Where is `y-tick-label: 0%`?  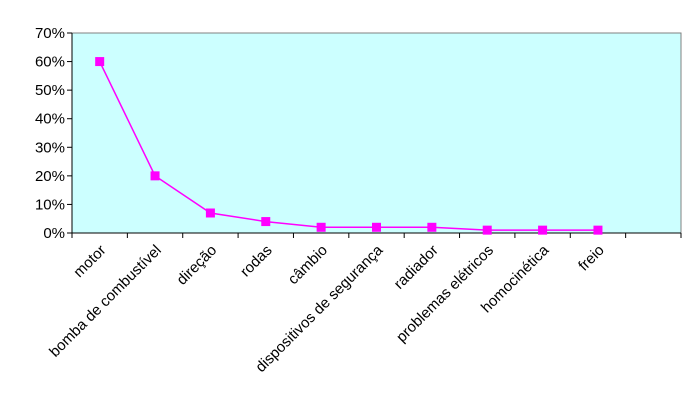
y-tick-label: 0% is located at coordinates (54, 233).